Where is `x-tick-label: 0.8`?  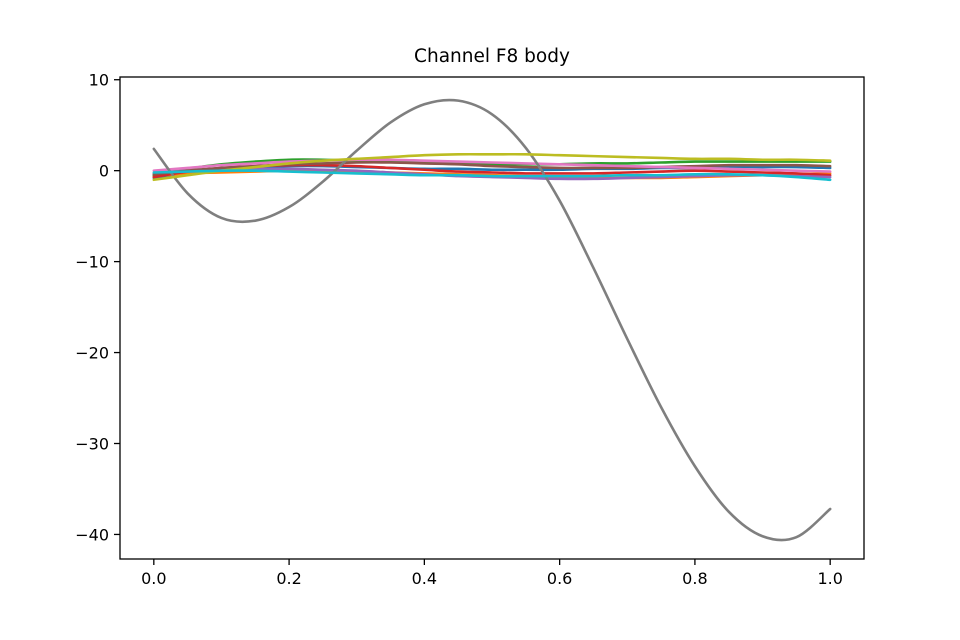 x-tick-label: 0.8 is located at coordinates (694, 578).